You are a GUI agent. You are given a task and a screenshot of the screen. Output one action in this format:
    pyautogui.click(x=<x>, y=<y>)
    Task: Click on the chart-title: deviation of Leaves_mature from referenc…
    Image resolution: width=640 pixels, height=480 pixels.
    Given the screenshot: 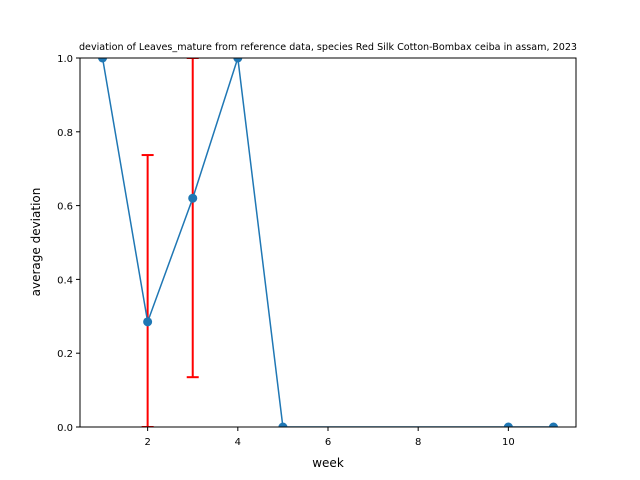 What is the action you would take?
    pyautogui.click(x=328, y=47)
    